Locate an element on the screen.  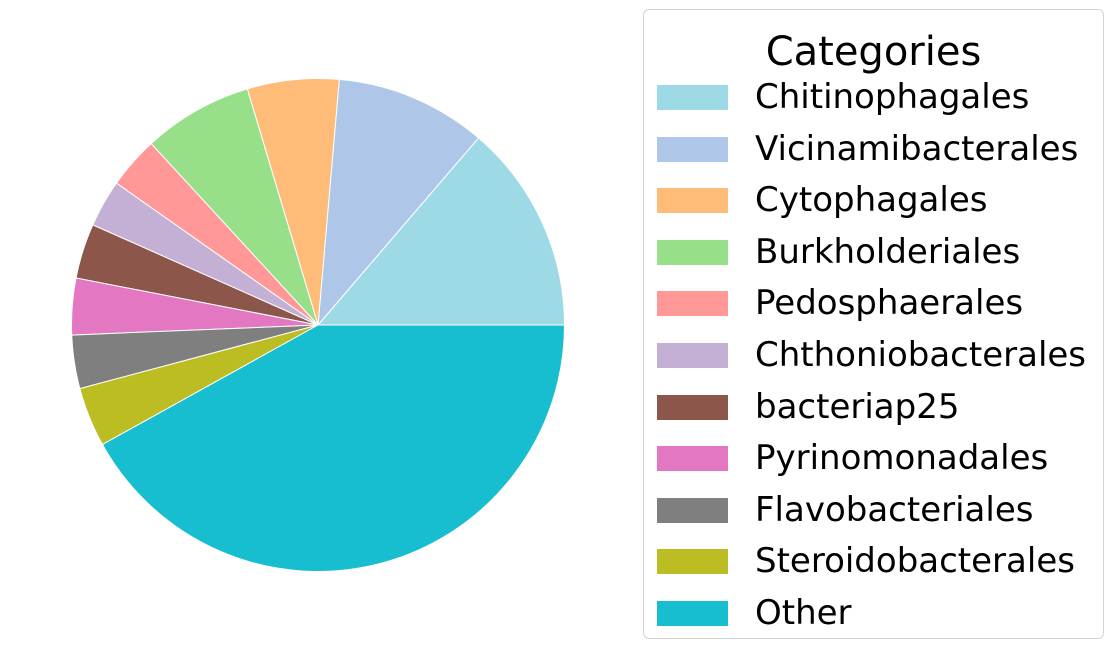
legend-item-bacteriap25: bacteriap25 is located at coordinates (873, 407).